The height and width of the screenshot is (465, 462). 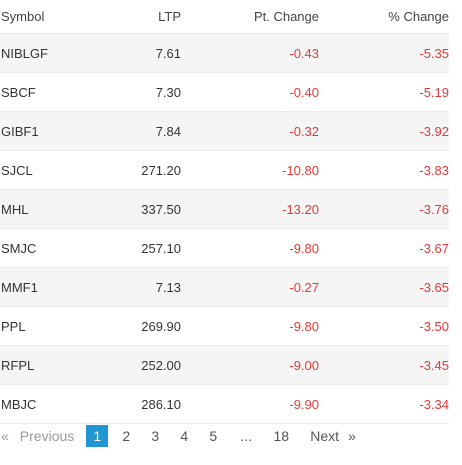 I want to click on table-row: SMJC 257.10 -9.80 -3.67, so click(x=224, y=248).